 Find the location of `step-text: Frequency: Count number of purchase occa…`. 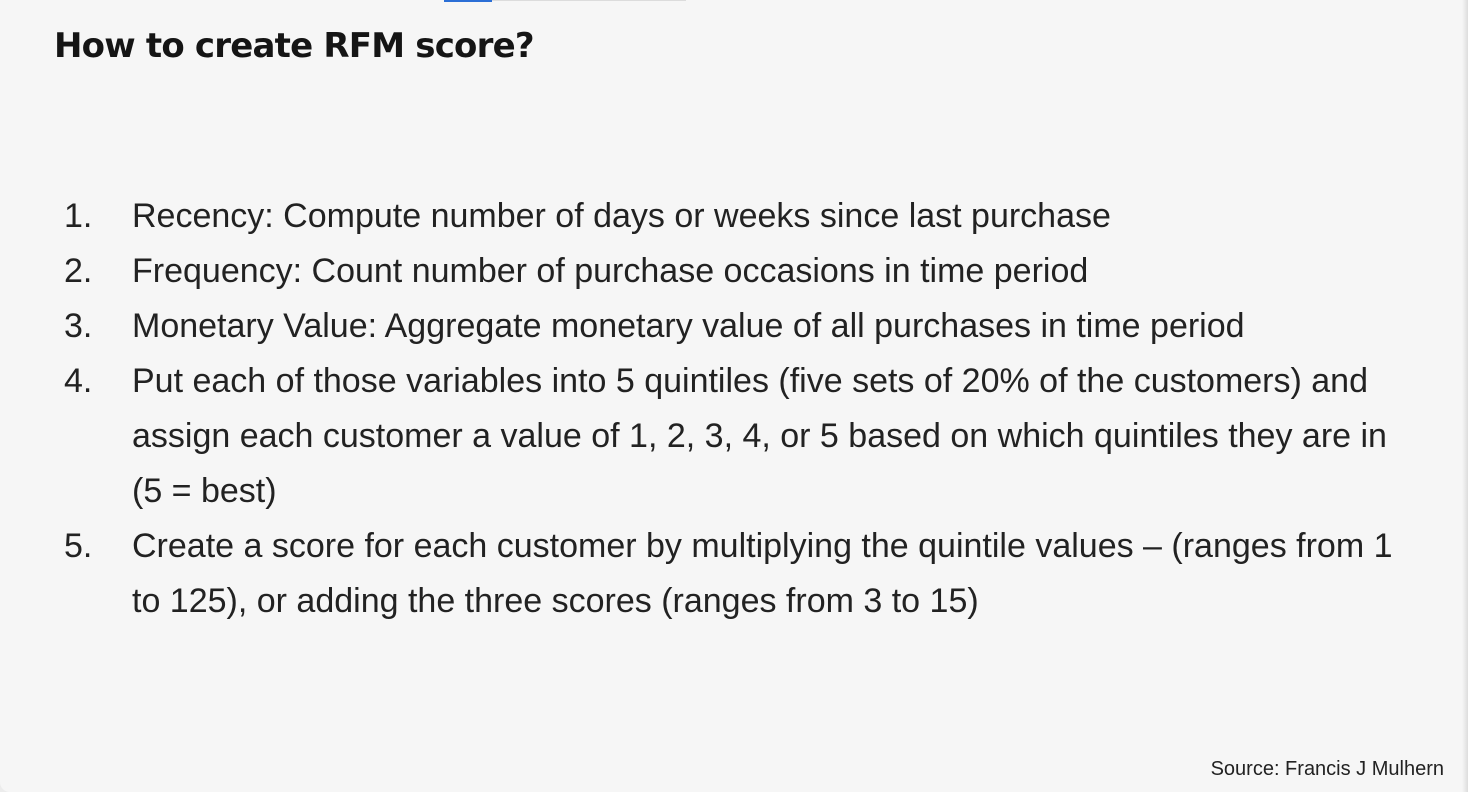

step-text: Frequency: Count number of purchase occa… is located at coordinates (610, 271).